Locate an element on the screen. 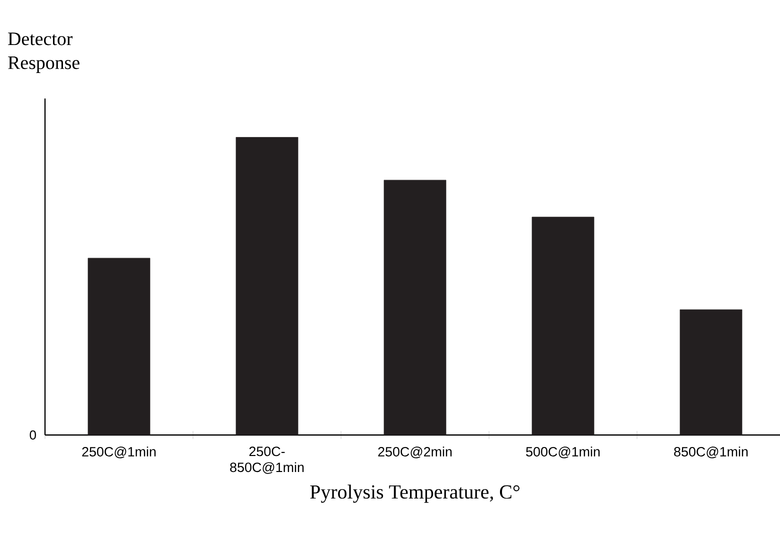  x-tick-label: 850C@1min is located at coordinates (711, 452).